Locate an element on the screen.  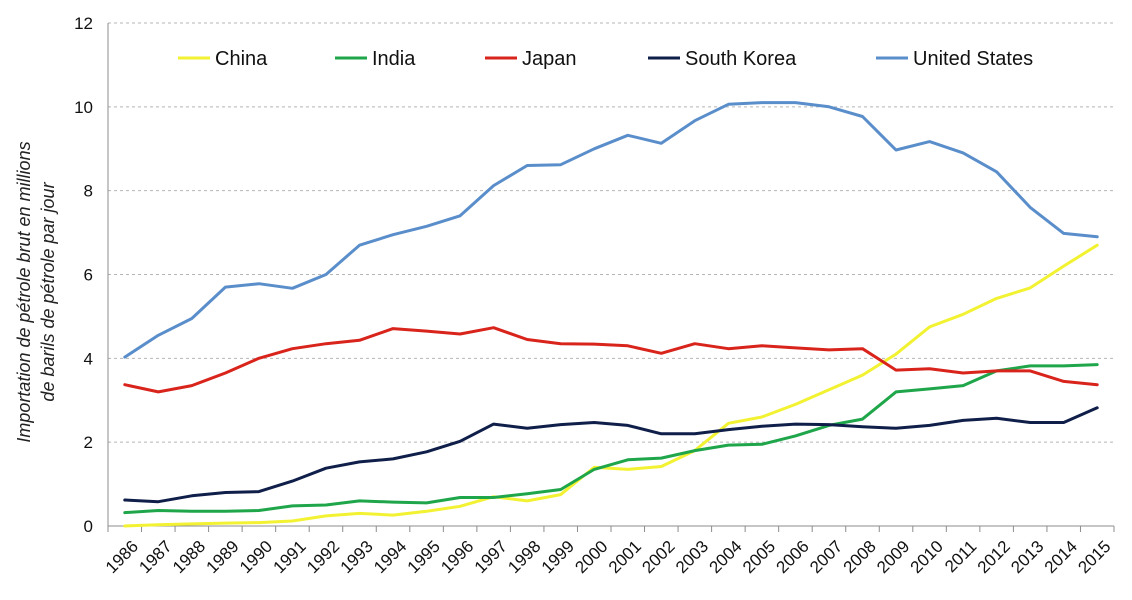
y-axis-title-line1: Importation de pétrole brut en millions is located at coordinates (24, 291).